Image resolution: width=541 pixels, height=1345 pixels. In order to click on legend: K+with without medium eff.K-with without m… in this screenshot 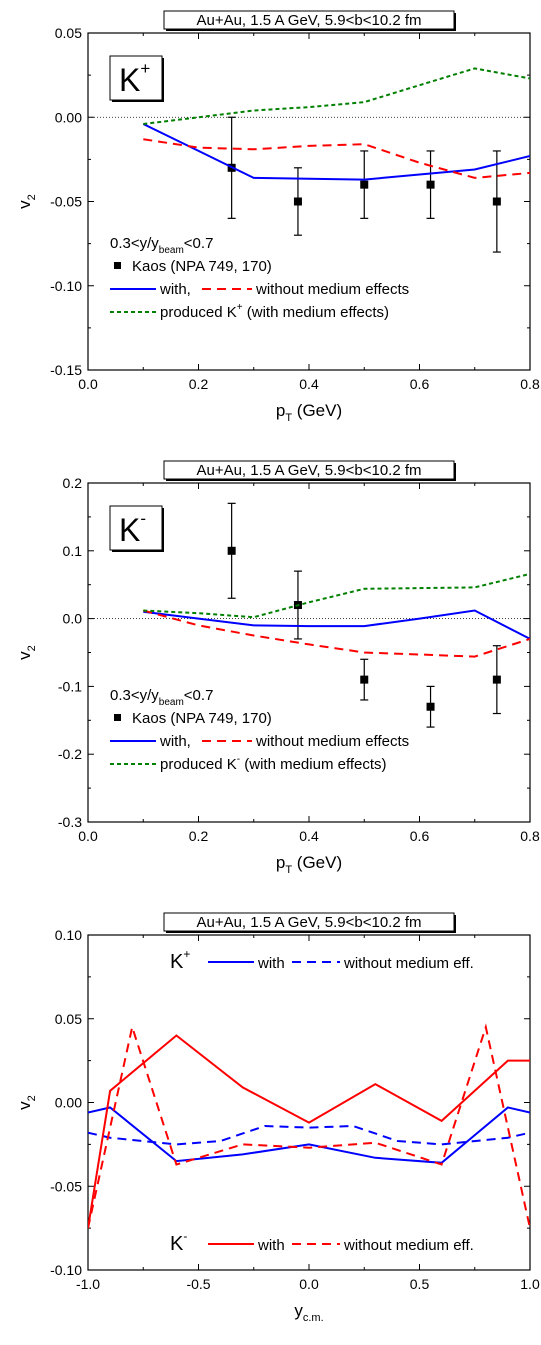, I will do `click(322, 1101)`.